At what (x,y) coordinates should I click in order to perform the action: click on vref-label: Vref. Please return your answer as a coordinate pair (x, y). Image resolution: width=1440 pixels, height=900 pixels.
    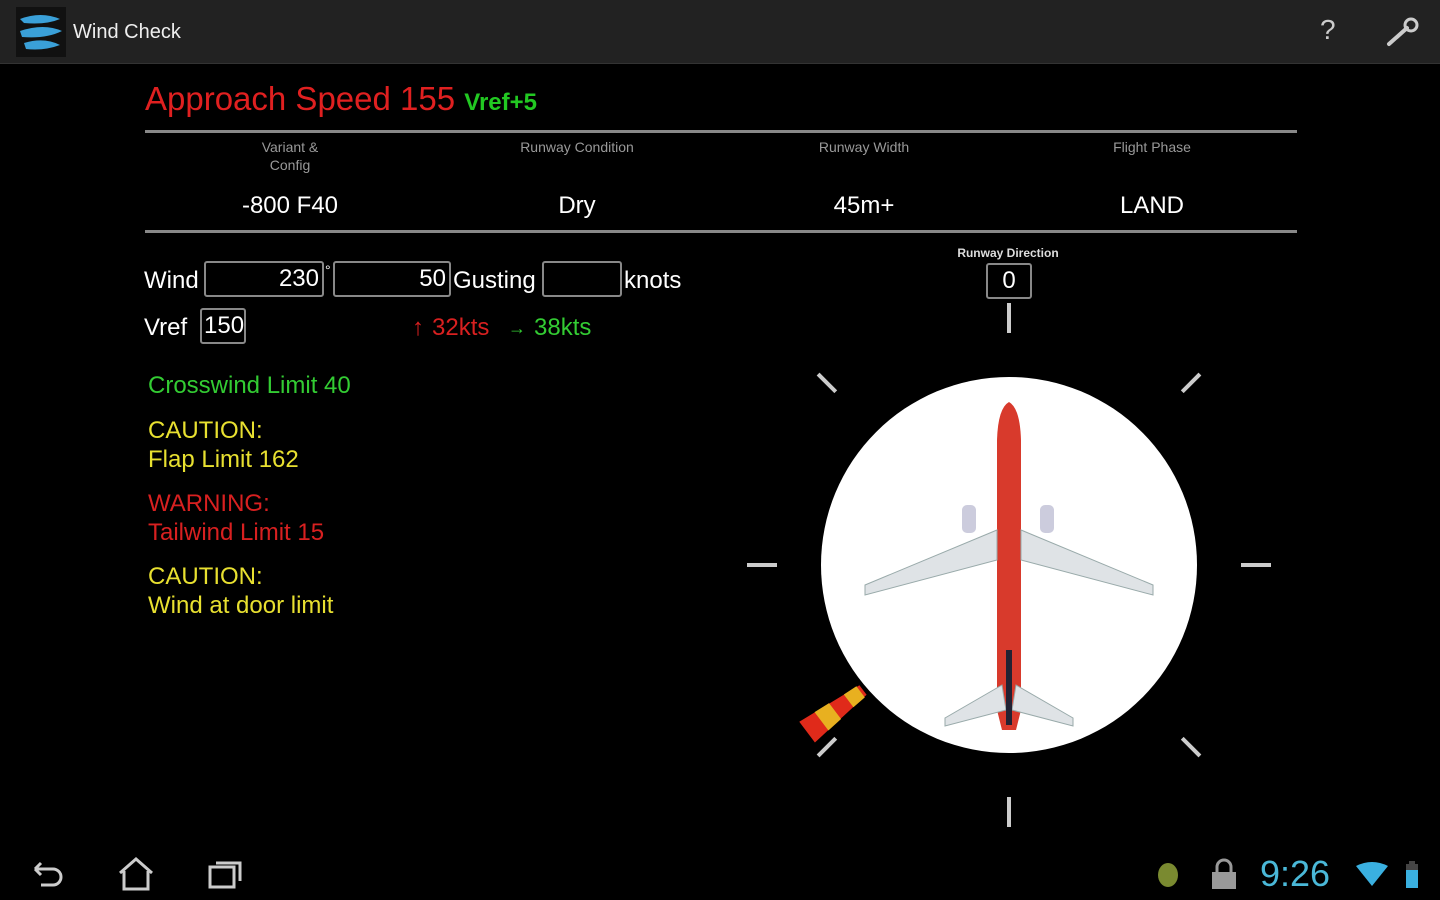
    Looking at the image, I should click on (166, 327).